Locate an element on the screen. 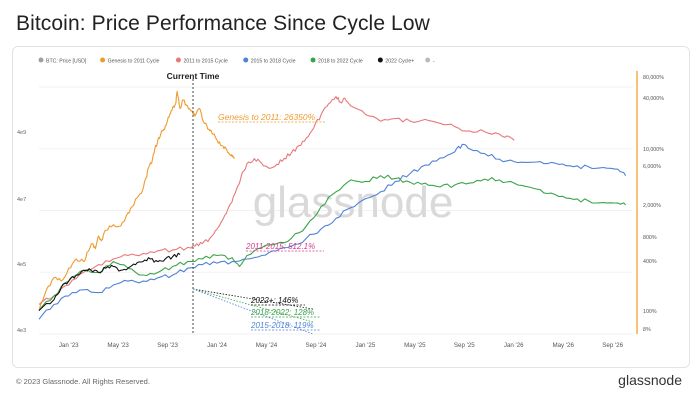 The height and width of the screenshot is (404, 700). x-tick-label: May '24 is located at coordinates (267, 345).